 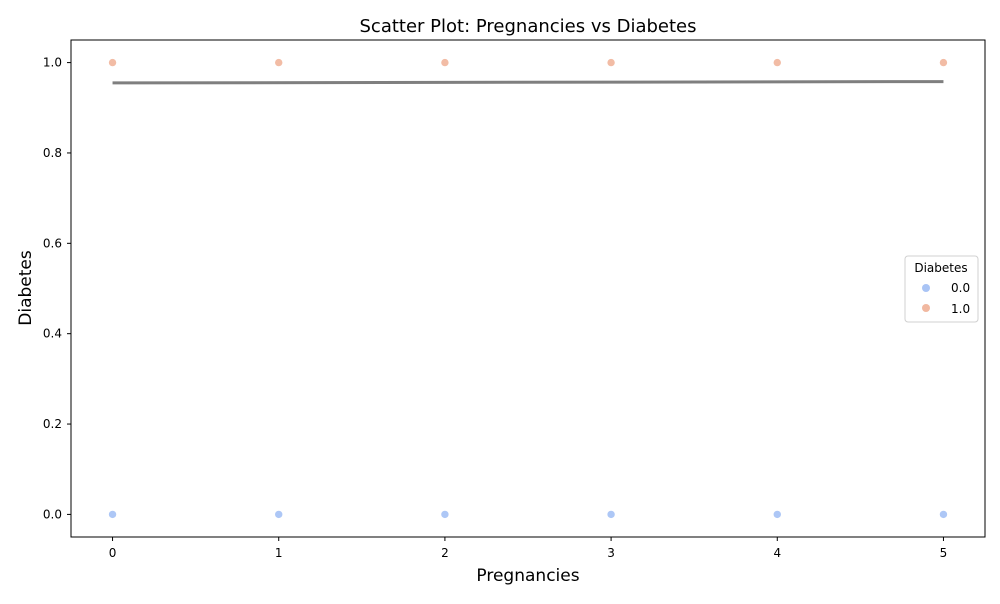 I want to click on y-tick-label: 0.8, so click(x=52, y=153).